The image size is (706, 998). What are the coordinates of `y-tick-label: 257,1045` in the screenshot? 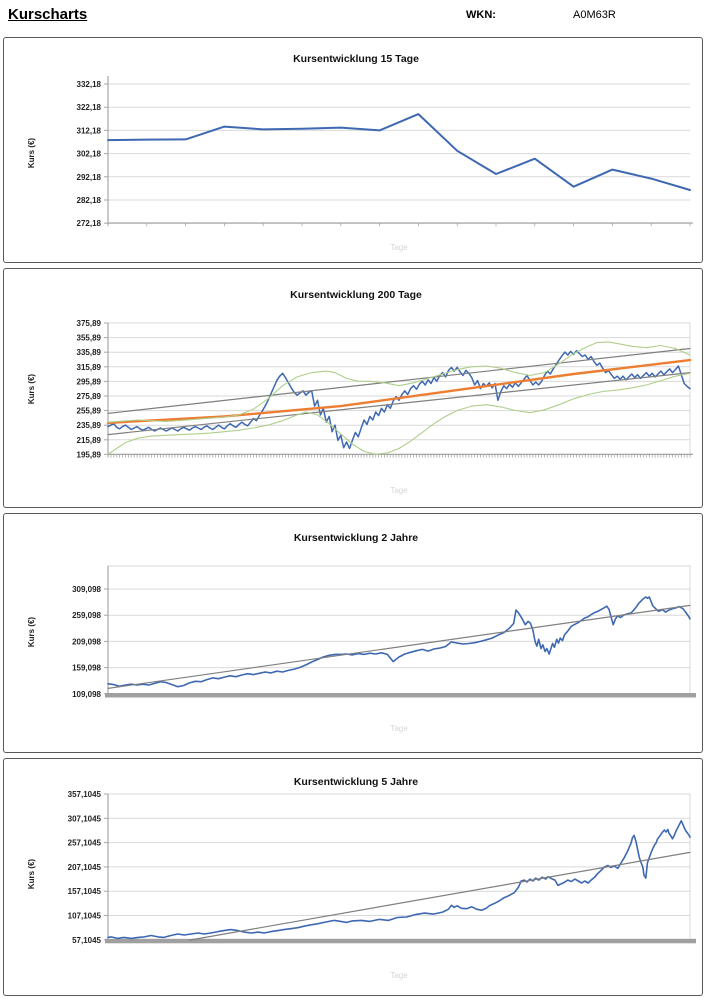 It's located at (85, 843).